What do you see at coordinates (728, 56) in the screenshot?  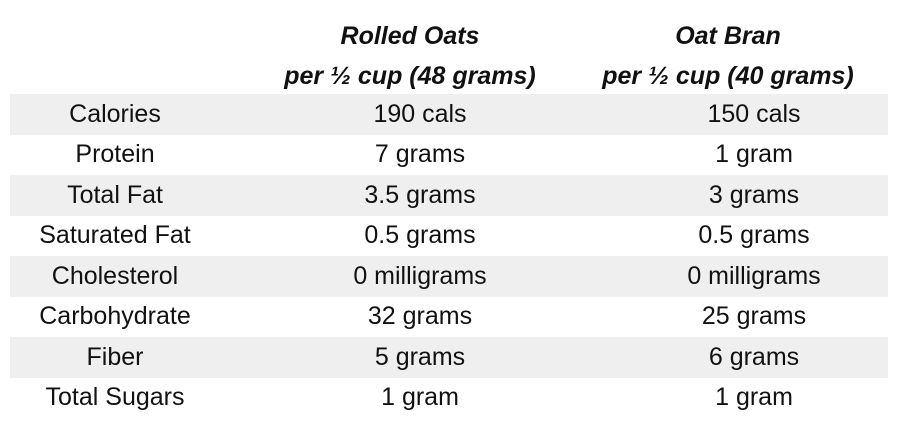 I see `column-header-oat-bran: Oat Bran per ½ cup (40 grams)` at bounding box center [728, 56].